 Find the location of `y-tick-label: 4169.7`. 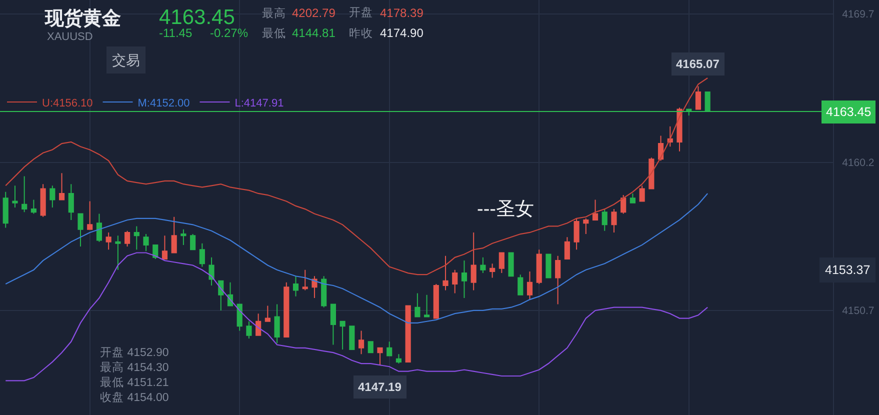

y-tick-label: 4169.7 is located at coordinates (858, 14).